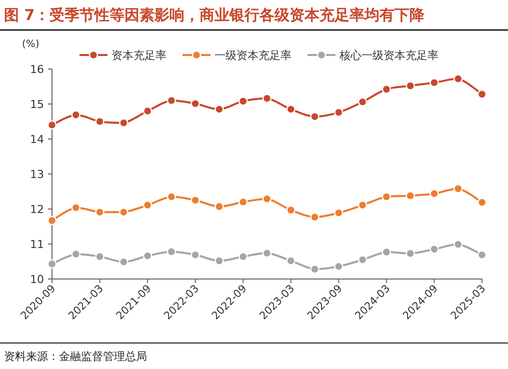 The height and width of the screenshot is (369, 508). Describe the element at coordinates (37, 279) in the screenshot. I see `y-tick-label: 10` at that location.